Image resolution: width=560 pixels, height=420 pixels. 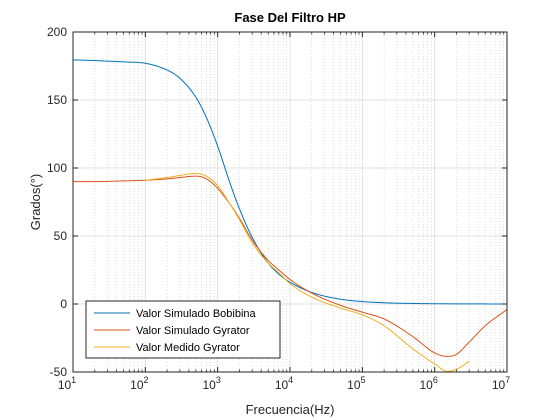 What do you see at coordinates (501, 383) in the screenshot?
I see `x-tick-label: 10⁷` at bounding box center [501, 383].